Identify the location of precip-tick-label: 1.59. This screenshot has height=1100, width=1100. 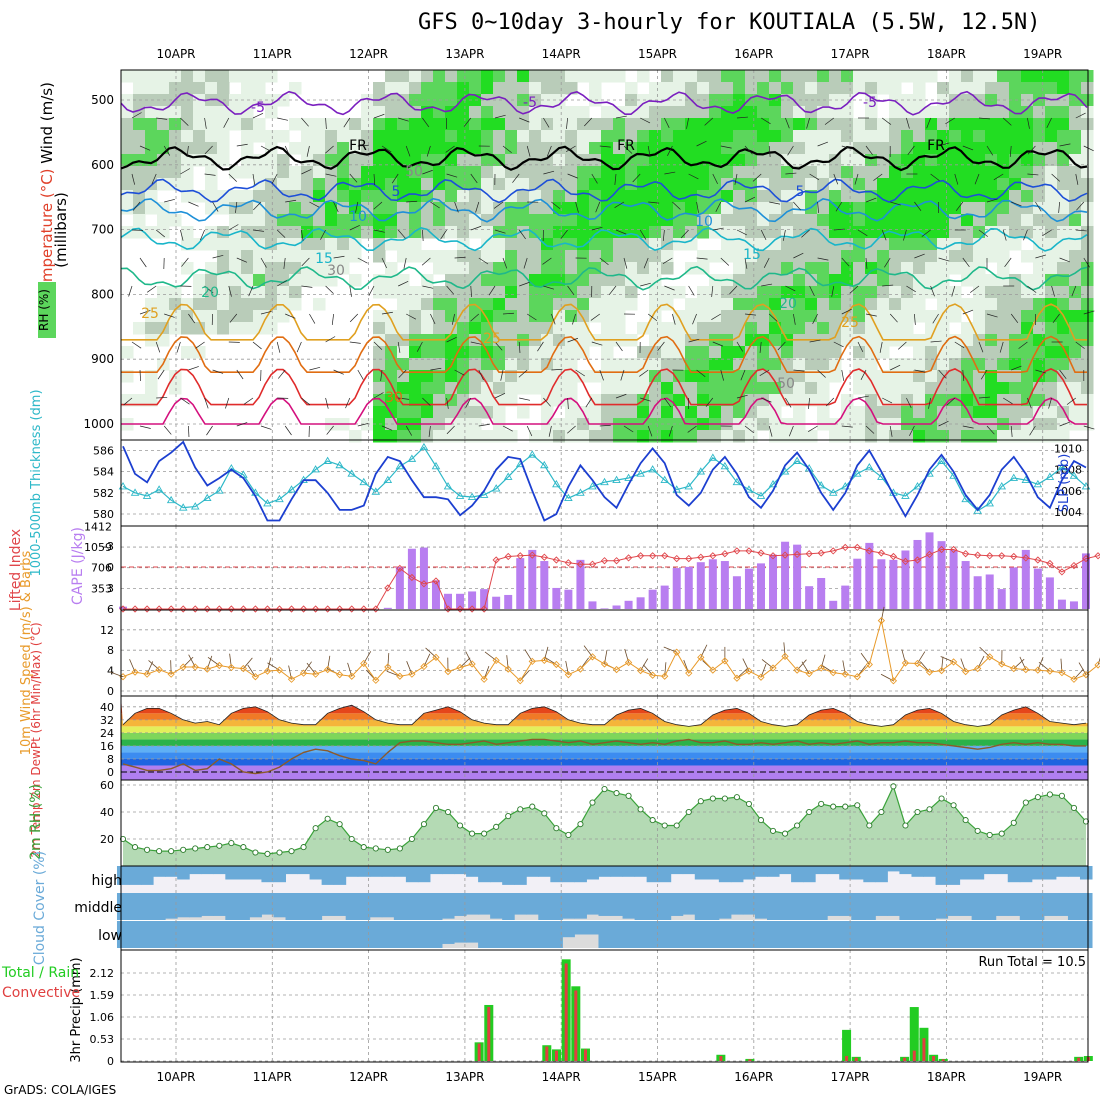
(102, 995).